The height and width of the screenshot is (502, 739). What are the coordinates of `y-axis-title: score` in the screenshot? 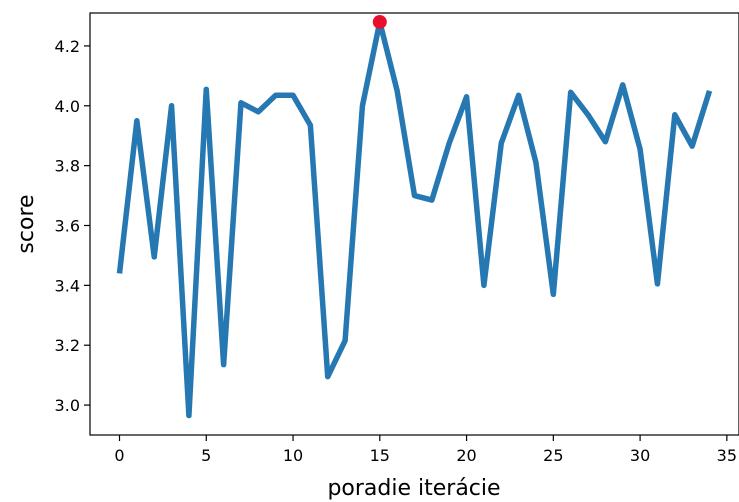 It's located at (26, 223).